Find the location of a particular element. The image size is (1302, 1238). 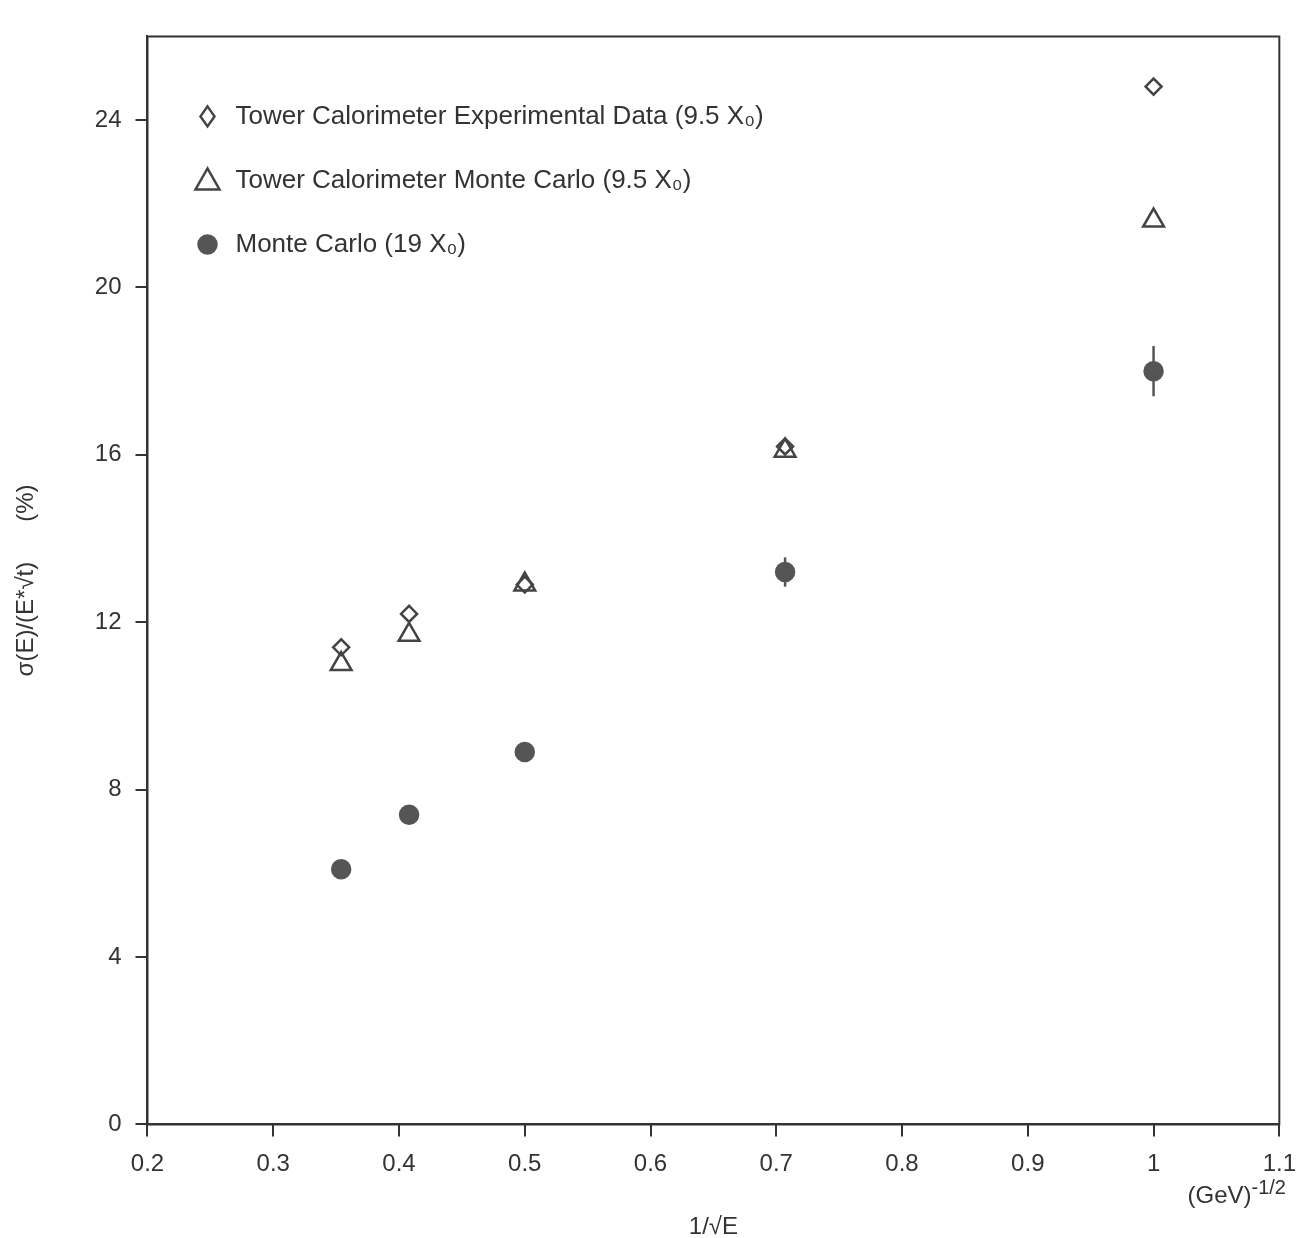

x-tick-label: 1.1 is located at coordinates (1279, 1163).